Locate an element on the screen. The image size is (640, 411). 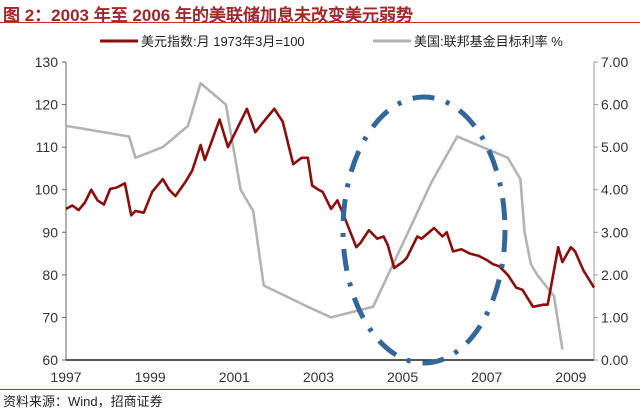
x-tick-label: 2005 is located at coordinates (402, 377).